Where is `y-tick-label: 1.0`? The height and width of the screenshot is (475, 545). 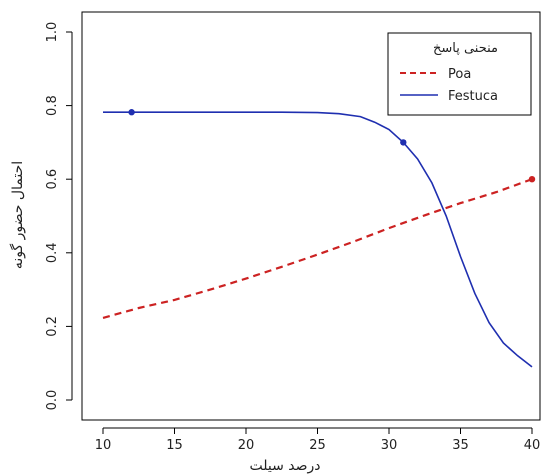
y-tick-label: 1.0 is located at coordinates (52, 32).